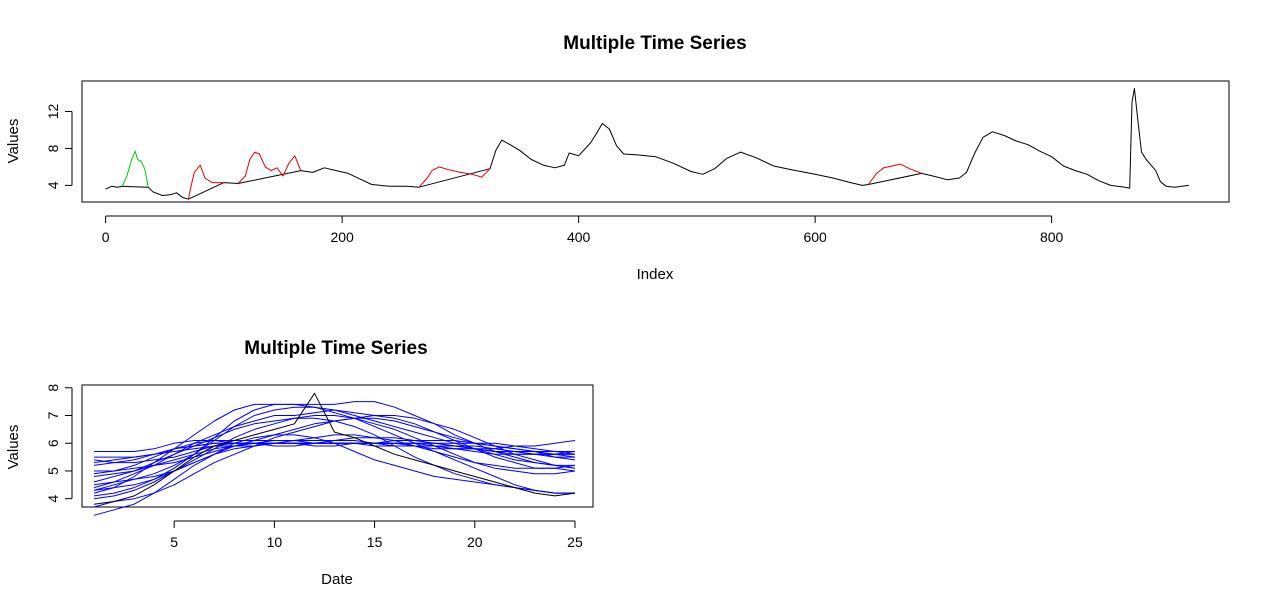 The image size is (1271, 610). Describe the element at coordinates (106, 237) in the screenshot. I see `top-x-tick-label: 0` at that location.